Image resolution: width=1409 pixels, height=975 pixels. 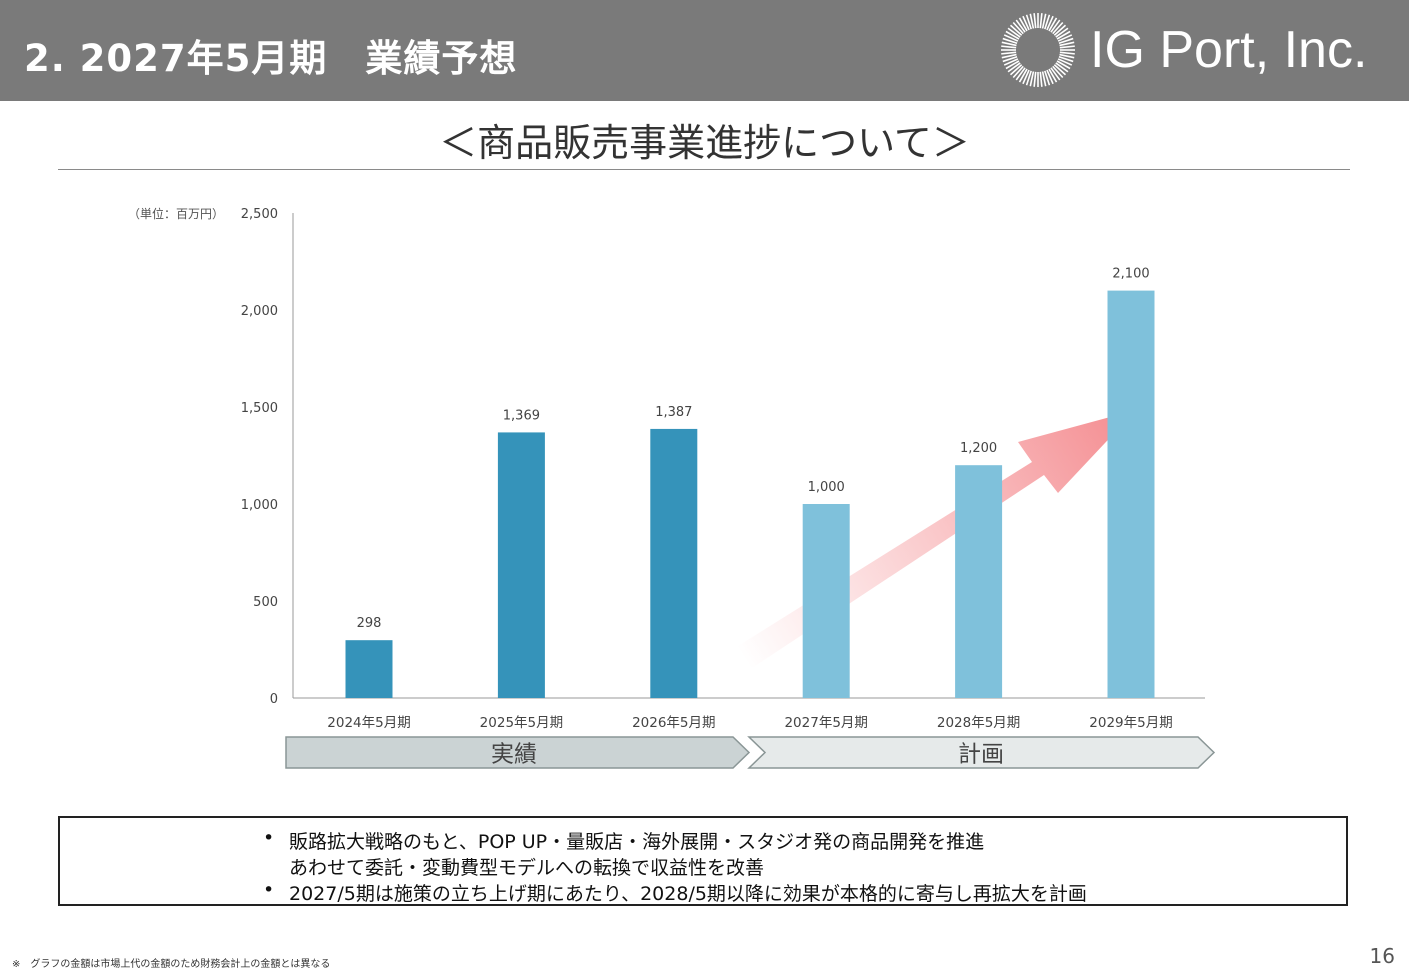 I want to click on page-number: 16, so click(x=1382, y=956).